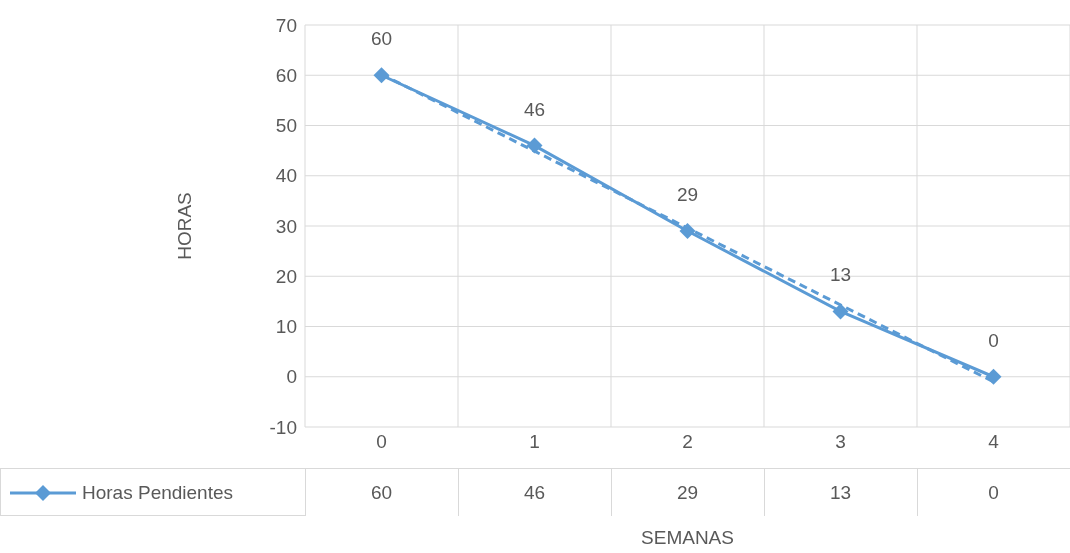 The image size is (1070, 553). I want to click on text: 0, so click(993, 340).